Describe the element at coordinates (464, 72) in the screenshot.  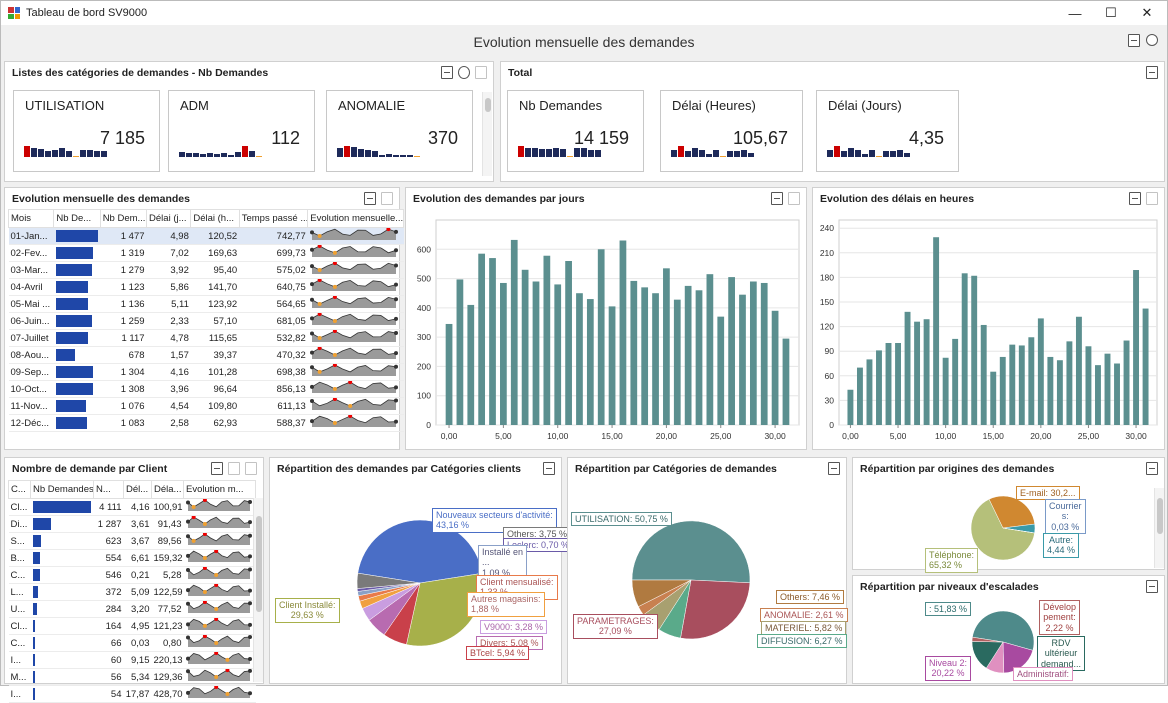
I see `layers-icon` at that location.